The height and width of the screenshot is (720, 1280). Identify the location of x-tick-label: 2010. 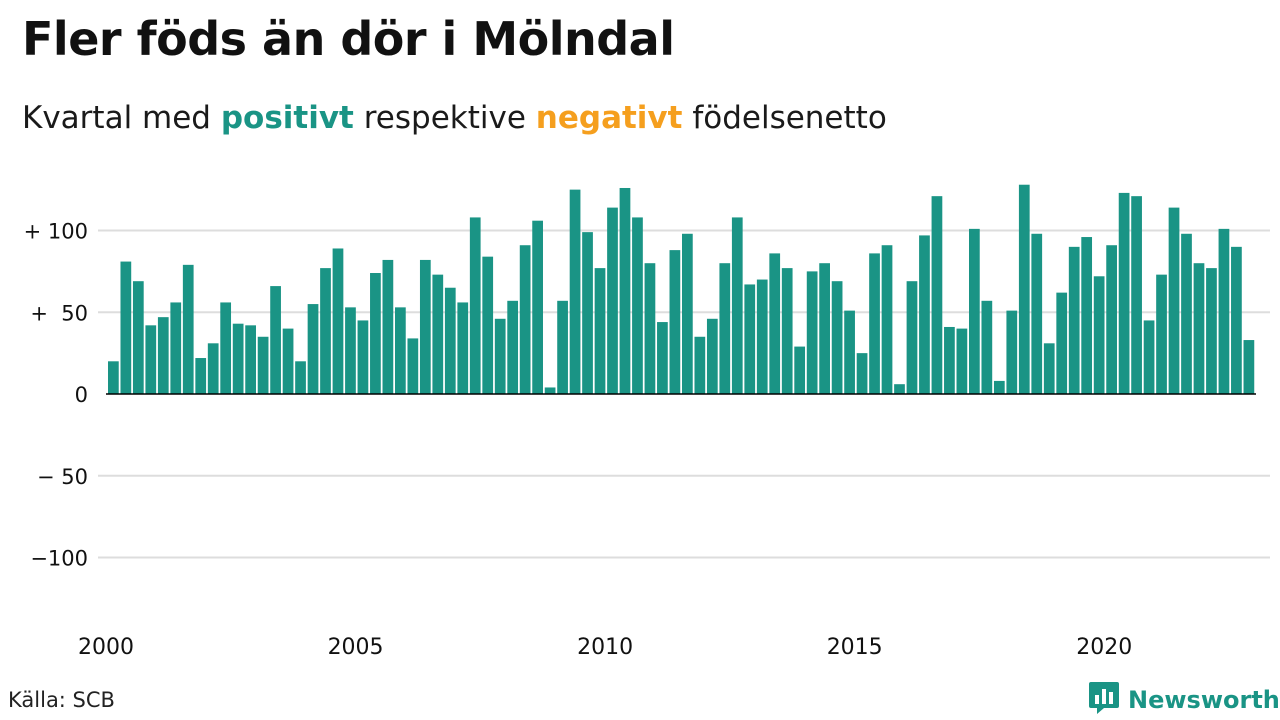
(605, 647).